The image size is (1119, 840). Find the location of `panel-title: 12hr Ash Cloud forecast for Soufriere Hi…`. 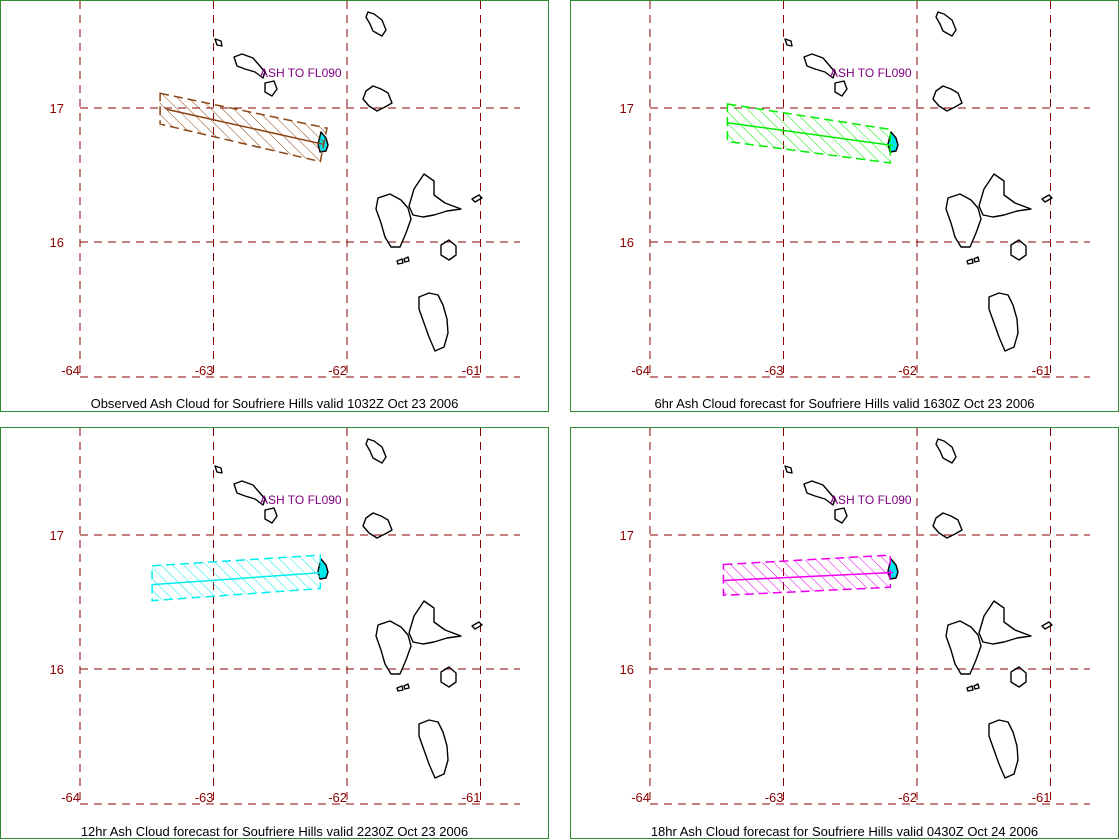

panel-title: 12hr Ash Cloud forecast for Soufriere Hi… is located at coordinates (274, 831).